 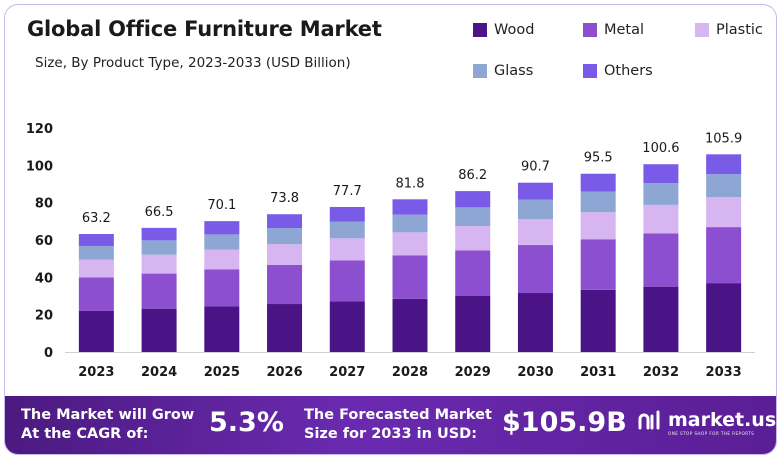 What do you see at coordinates (391, 434) in the screenshot?
I see `forecast-label-line-2: Size for 2033 in USD:` at bounding box center [391, 434].